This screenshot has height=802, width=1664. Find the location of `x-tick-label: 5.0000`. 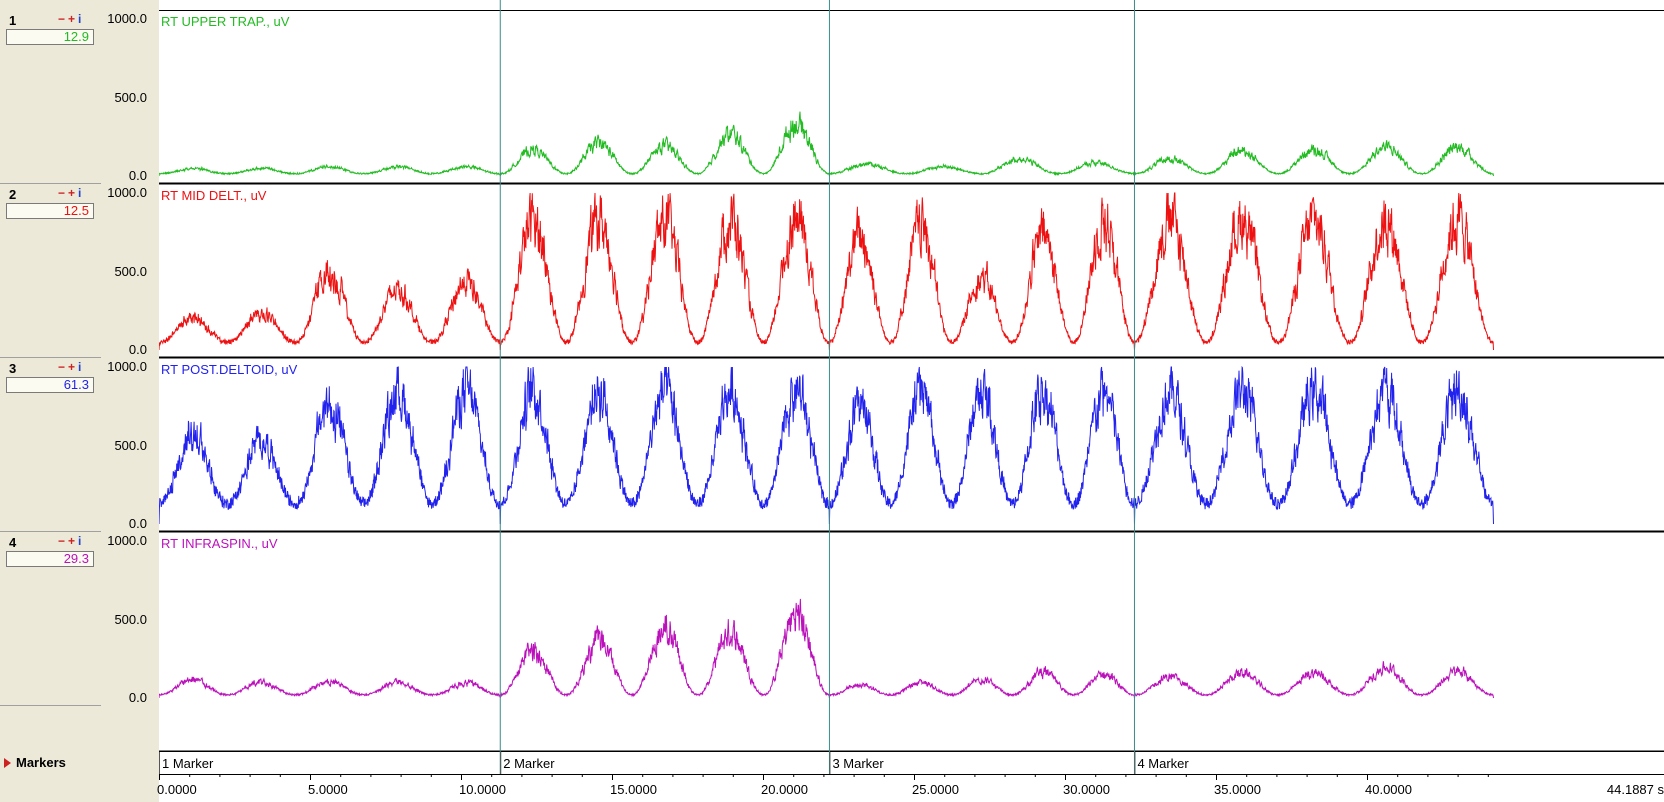

x-tick-label: 5.0000 is located at coordinates (328, 789).